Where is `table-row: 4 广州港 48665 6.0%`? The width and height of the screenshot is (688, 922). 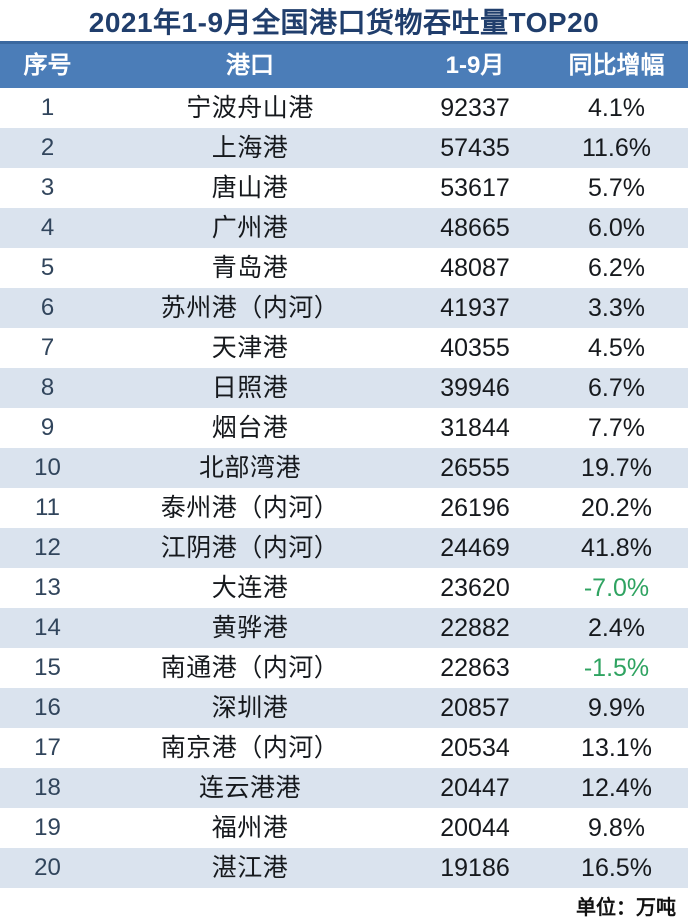 table-row: 4 广州港 48665 6.0% is located at coordinates (344, 228).